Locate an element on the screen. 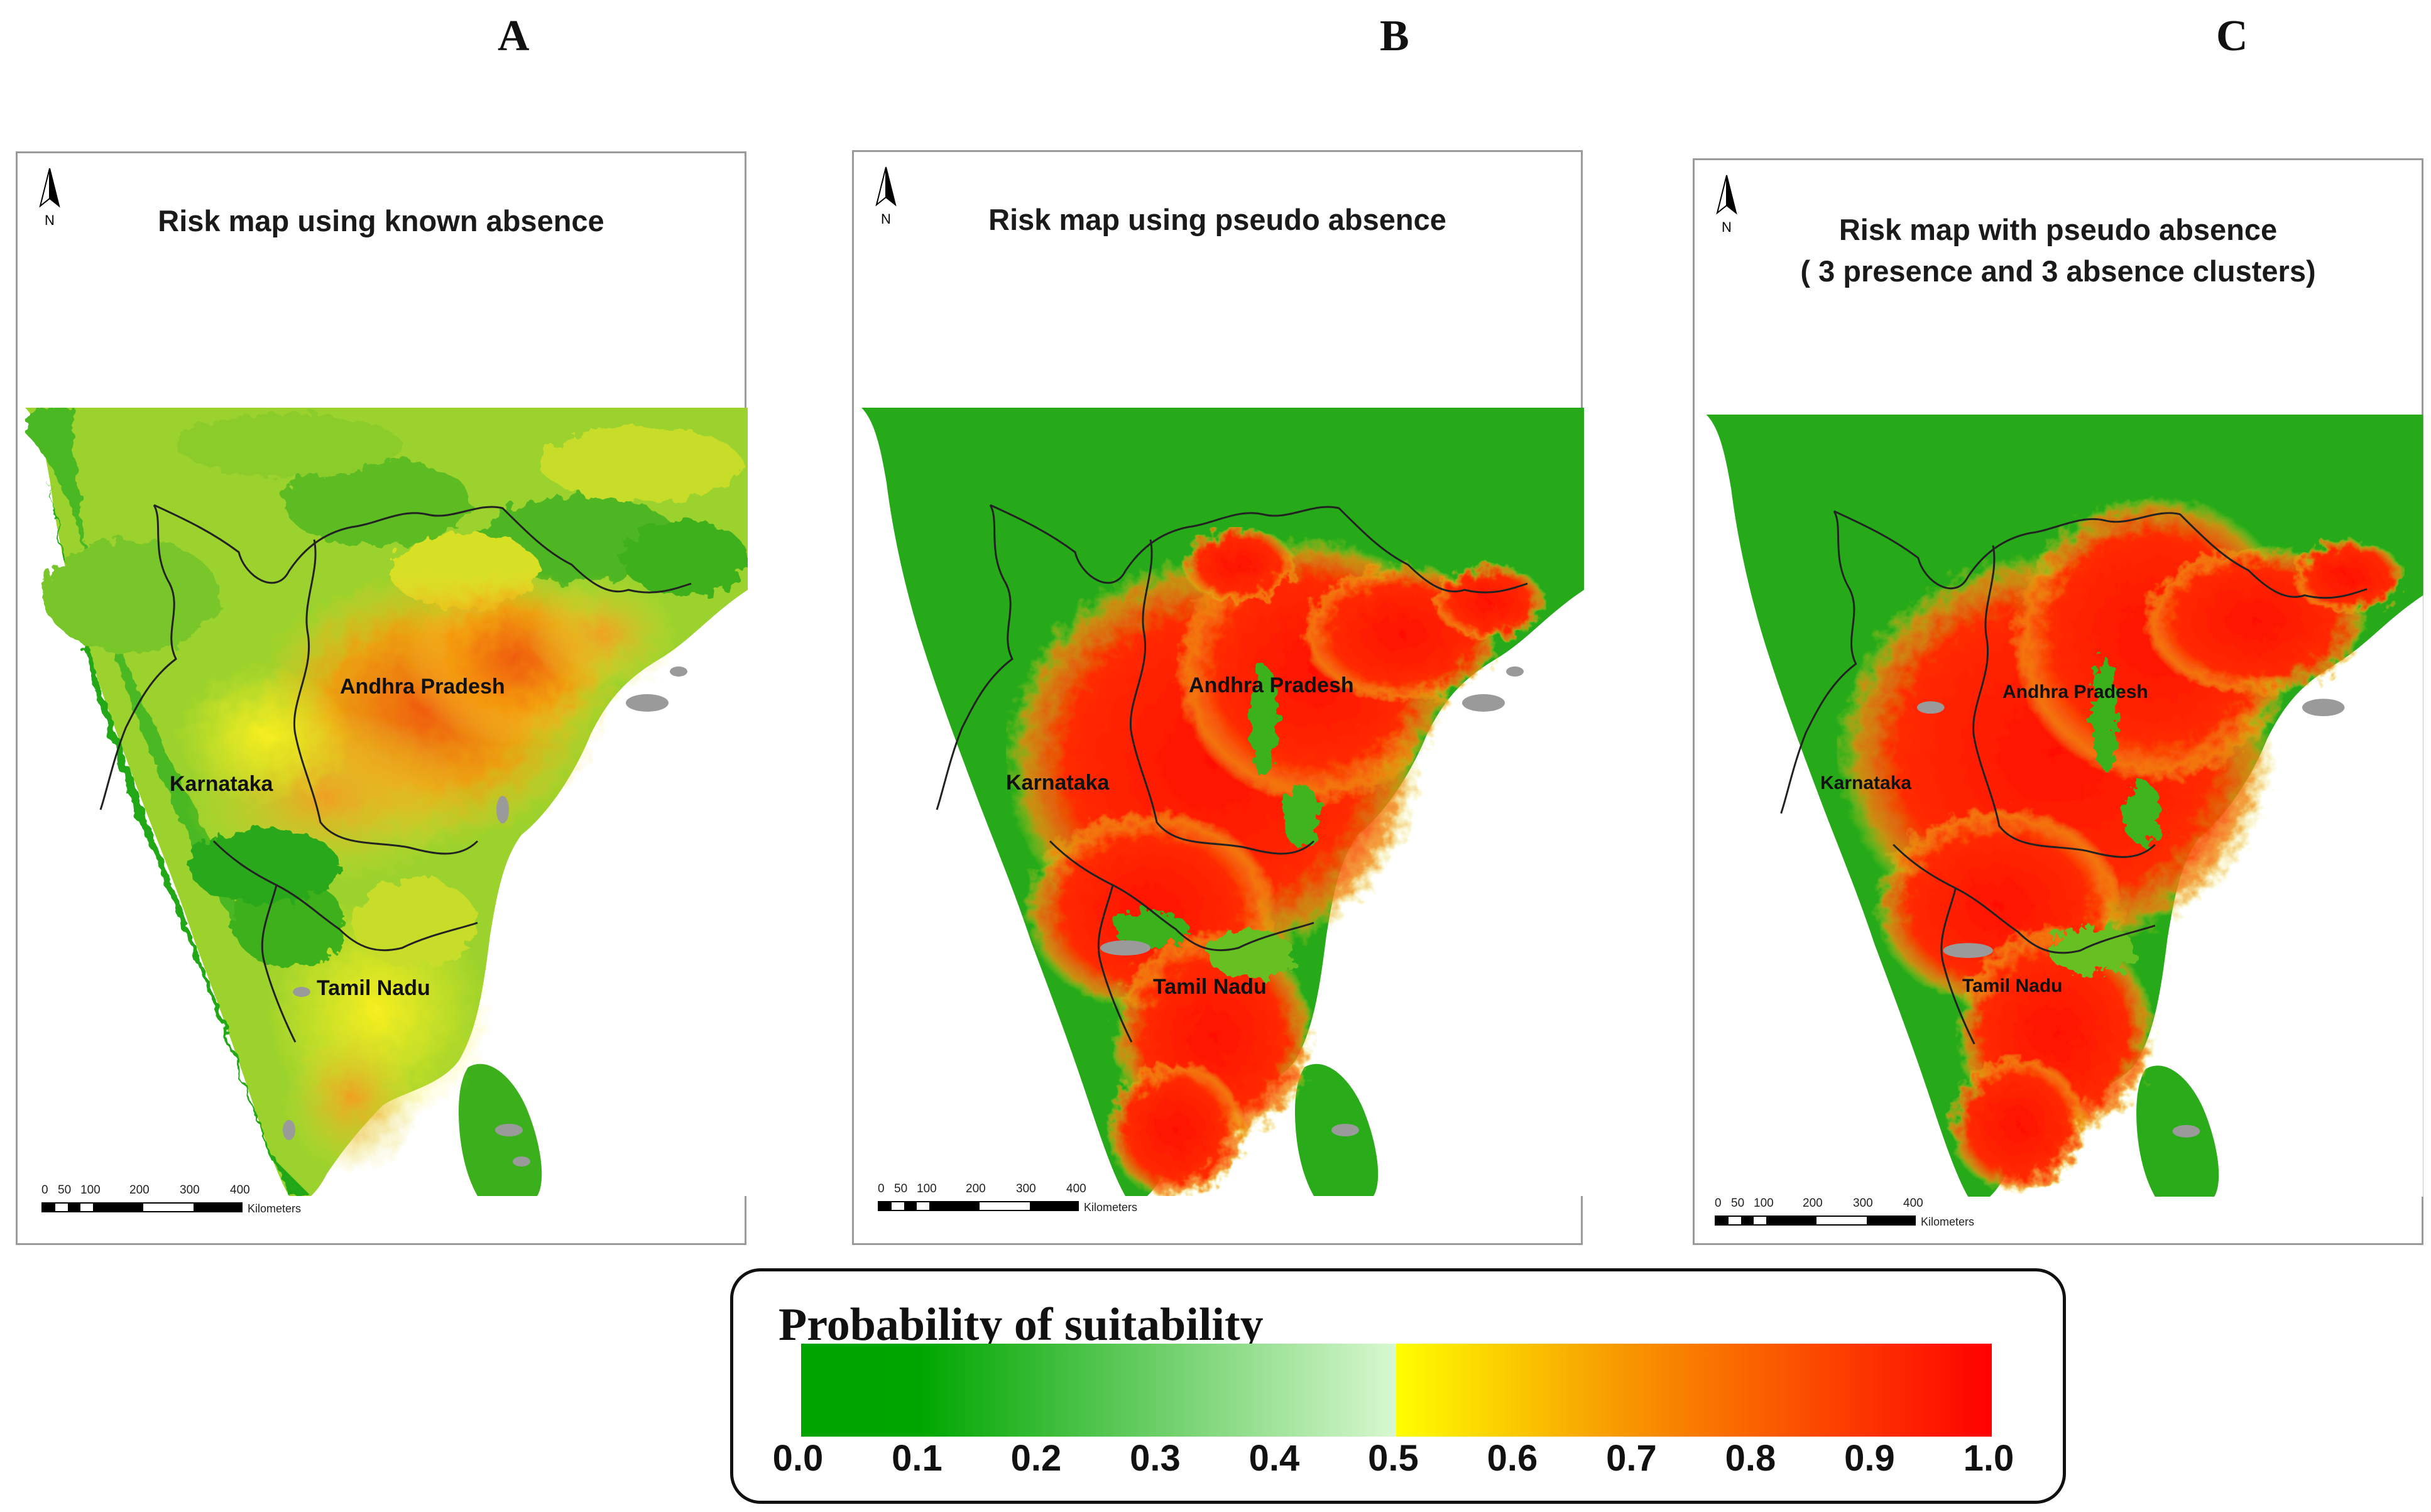  map-title-line: Risk map using pseudo absence is located at coordinates (1217, 219).